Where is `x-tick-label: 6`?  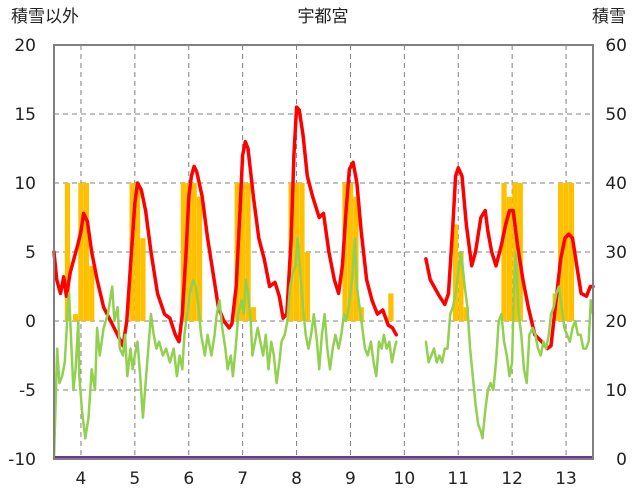 x-tick-label: 6 is located at coordinates (188, 479).